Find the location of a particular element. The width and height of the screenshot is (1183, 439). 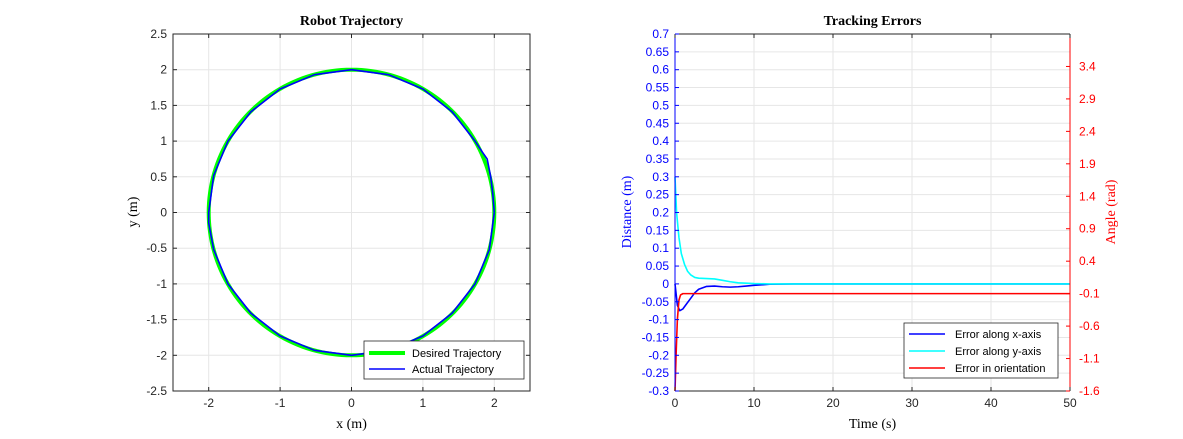

series-orientation-error is located at coordinates (872, 342).